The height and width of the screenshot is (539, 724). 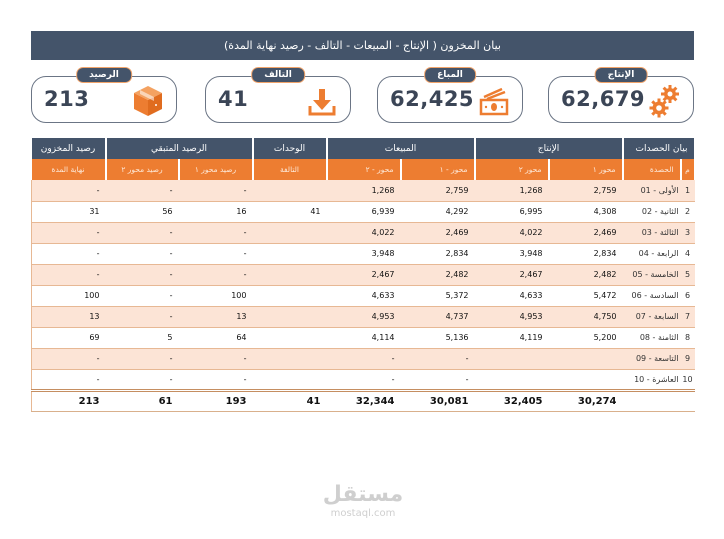 I want to click on header-units: الوحدات, so click(x=290, y=148).